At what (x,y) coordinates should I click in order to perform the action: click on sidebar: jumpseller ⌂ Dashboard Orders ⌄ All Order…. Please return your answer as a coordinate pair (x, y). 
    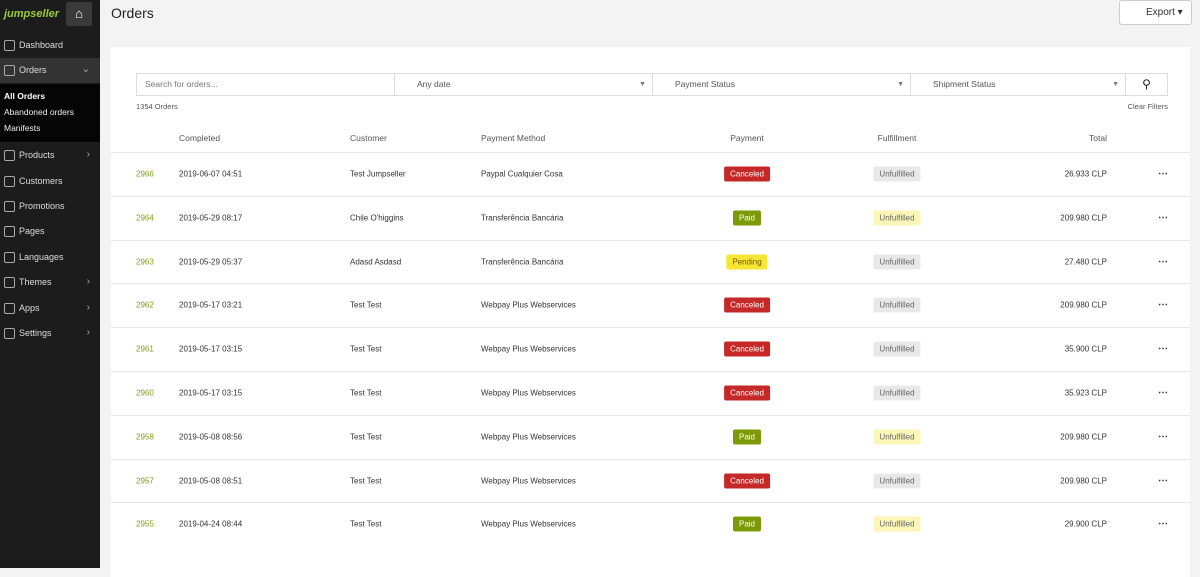
    Looking at the image, I should click on (50, 284).